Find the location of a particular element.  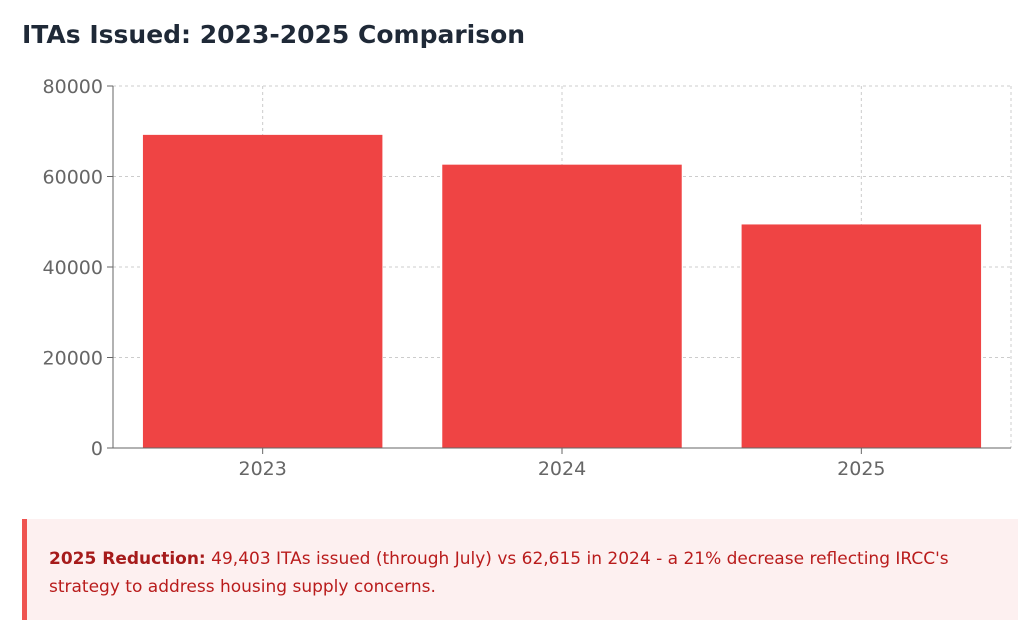

bar-2025 is located at coordinates (861, 336).